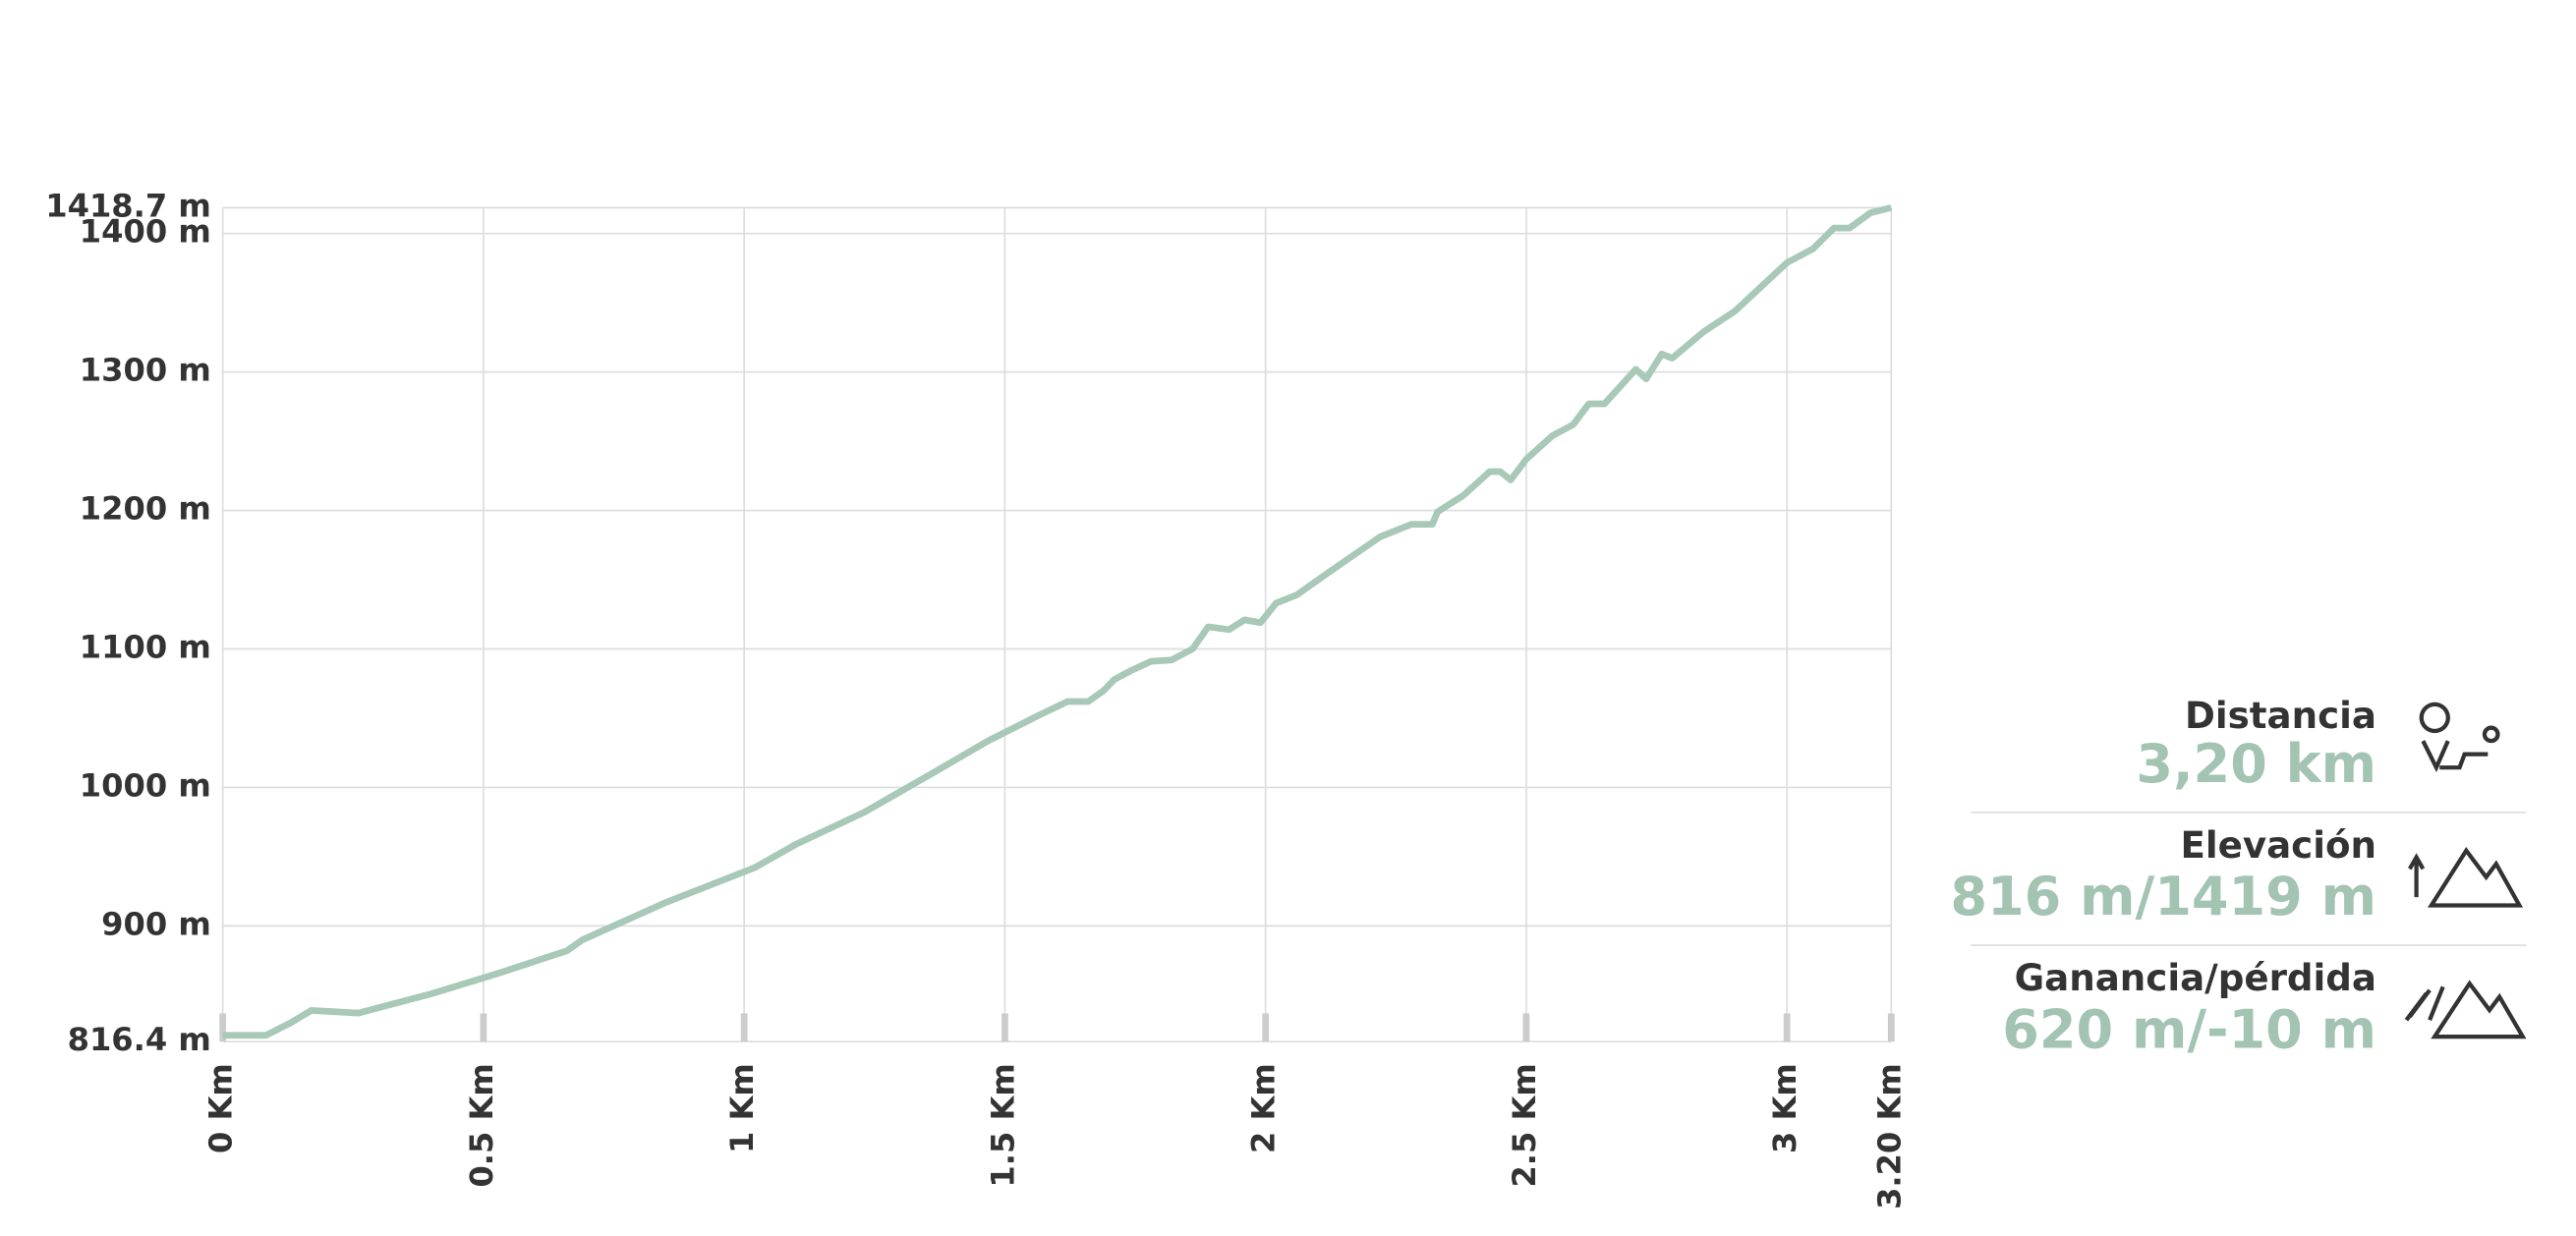 The width and height of the screenshot is (2576, 1236). What do you see at coordinates (2163, 897) in the screenshot?
I see `stat-value: 816 m/1419 m` at bounding box center [2163, 897].